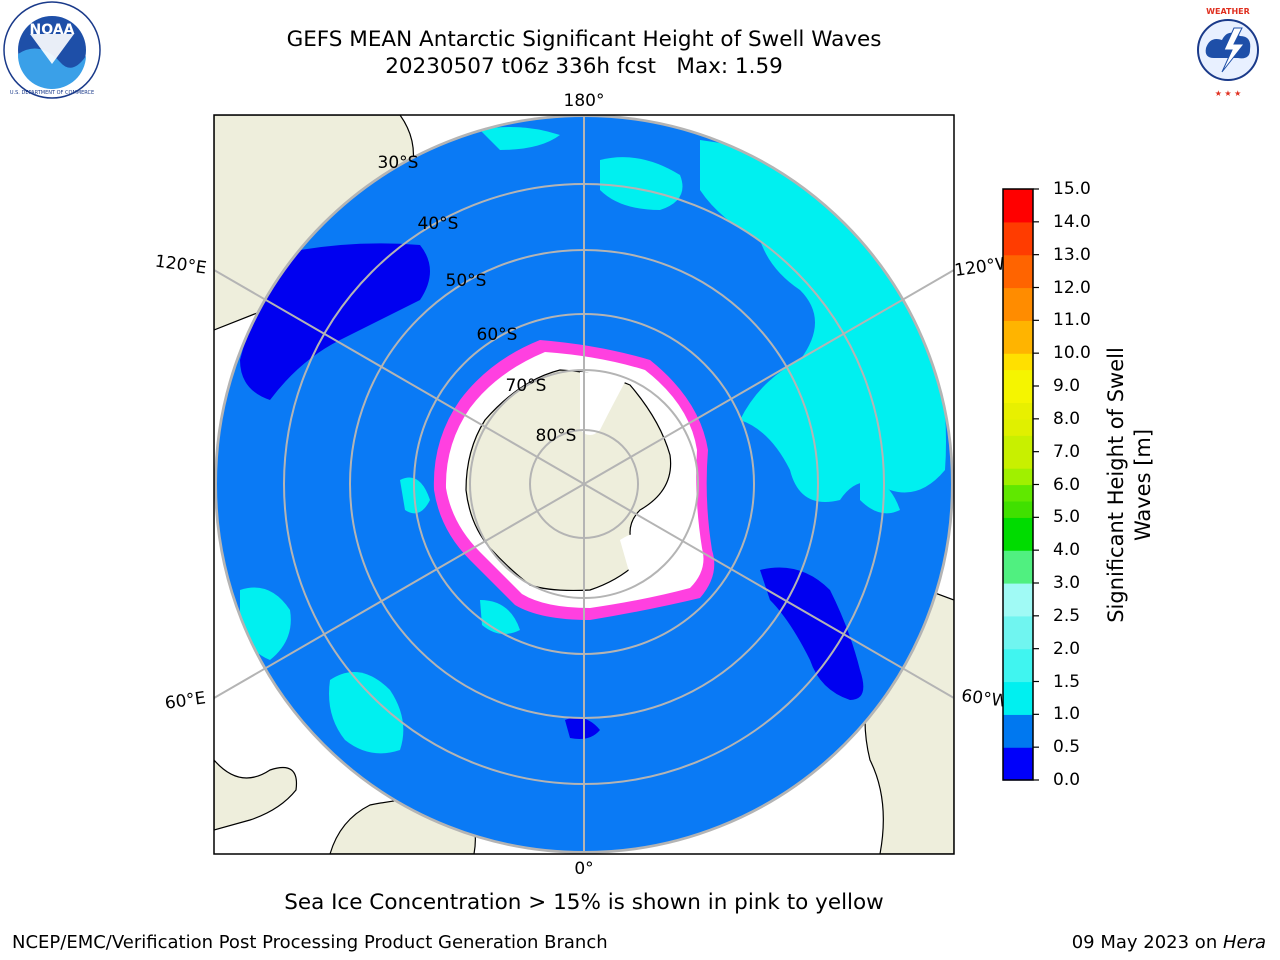 This screenshot has height=960, width=1280. I want to click on colorbar-tick-label: 7.0, so click(1067, 451).